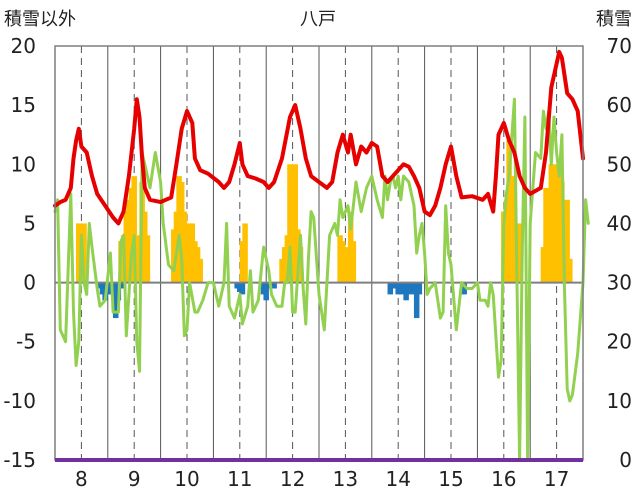 The image size is (636, 501). I want to click on right-tick-label: 50, so click(619, 164).